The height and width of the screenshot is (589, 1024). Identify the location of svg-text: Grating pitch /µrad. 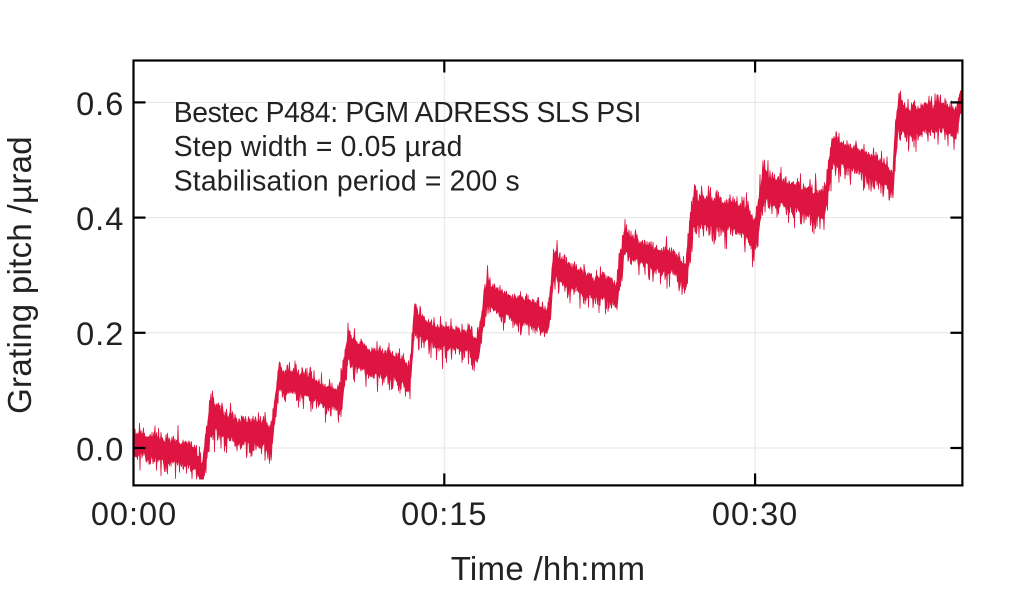
(19, 275).